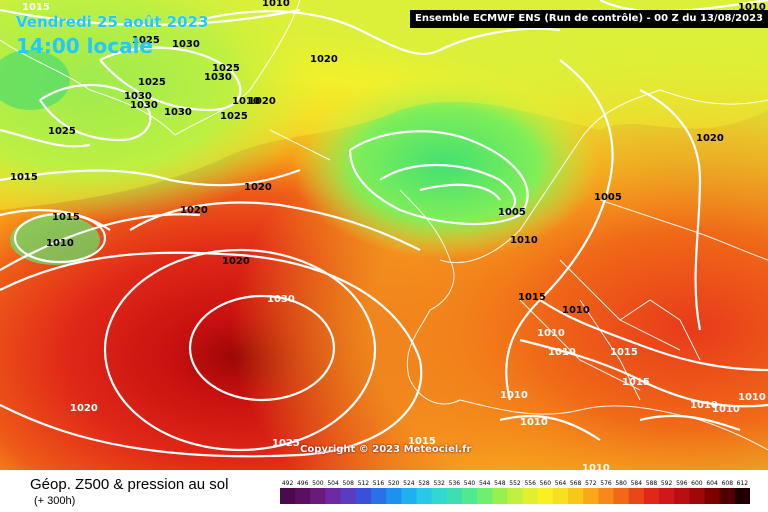  I want to click on legend-tick-label: 492, so click(288, 483).